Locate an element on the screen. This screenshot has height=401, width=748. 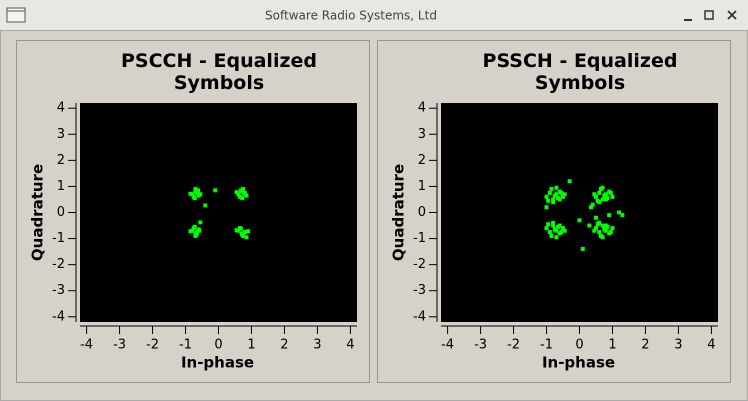
title-bar is located at coordinates (374, 15).